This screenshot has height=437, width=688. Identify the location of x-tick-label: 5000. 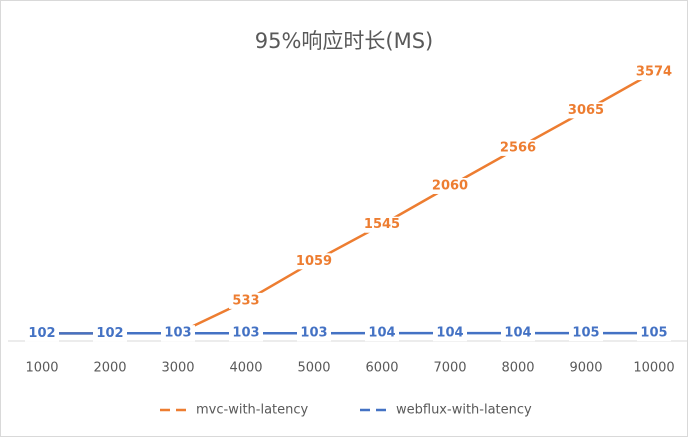
(313, 368).